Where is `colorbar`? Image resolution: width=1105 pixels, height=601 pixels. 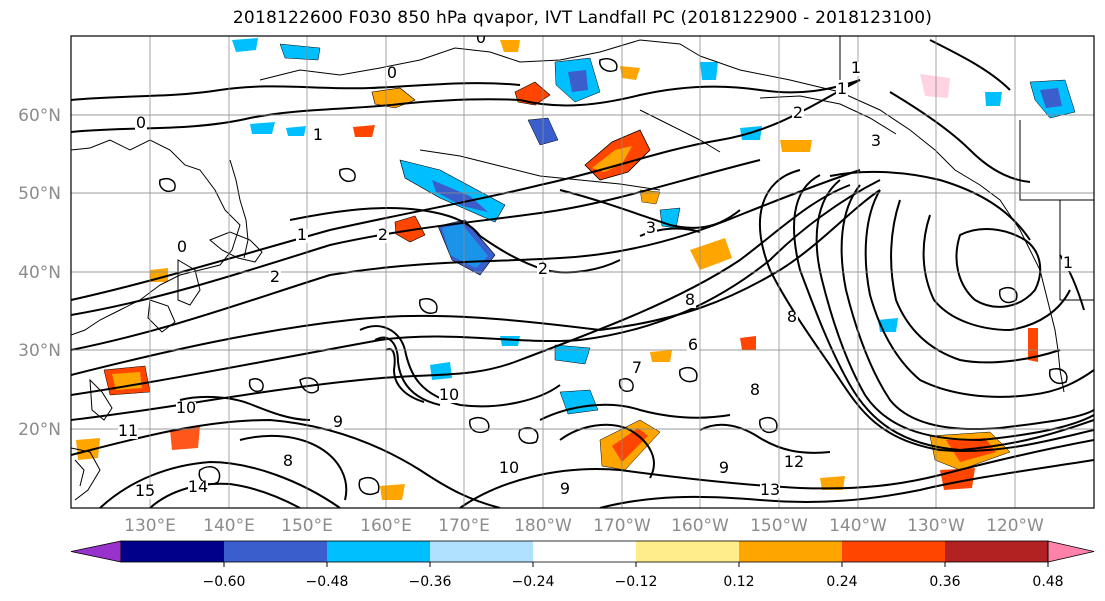 colorbar is located at coordinates (582, 551).